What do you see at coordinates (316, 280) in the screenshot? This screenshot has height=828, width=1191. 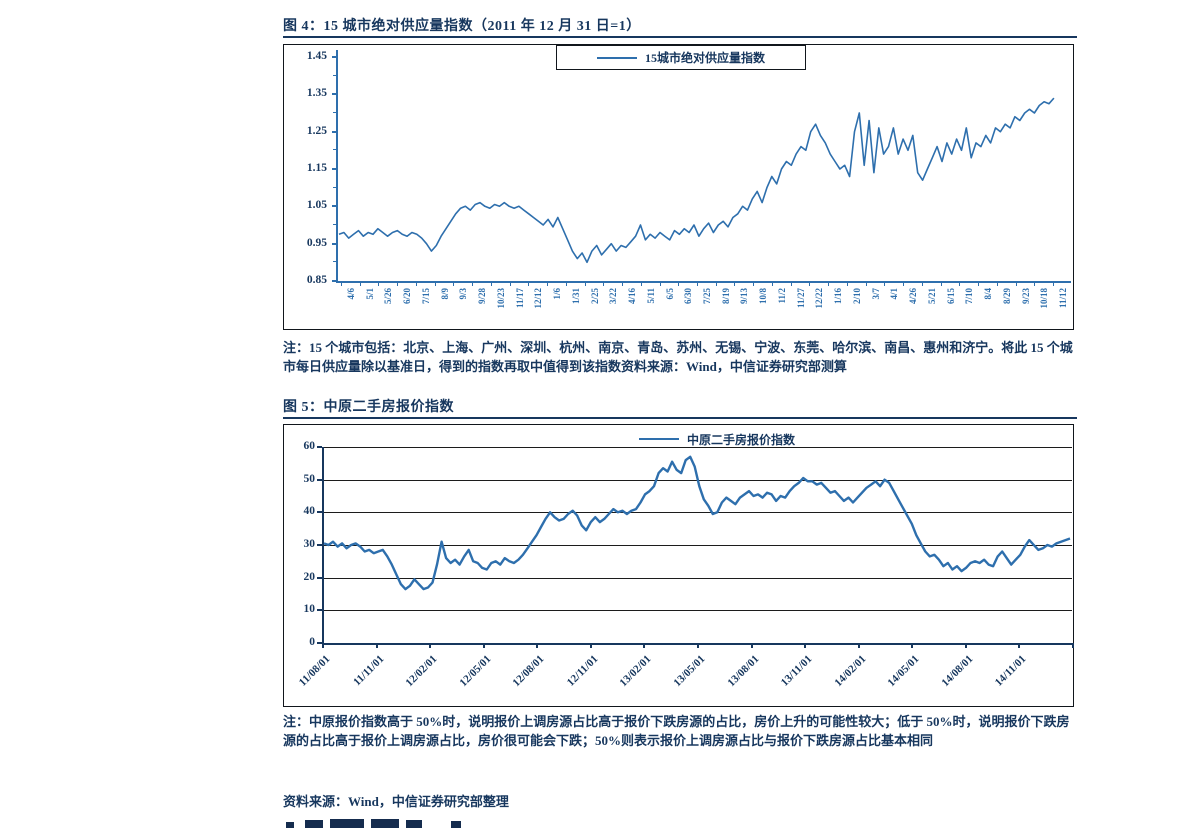 I see `y-tick-label: 0.85` at bounding box center [316, 280].